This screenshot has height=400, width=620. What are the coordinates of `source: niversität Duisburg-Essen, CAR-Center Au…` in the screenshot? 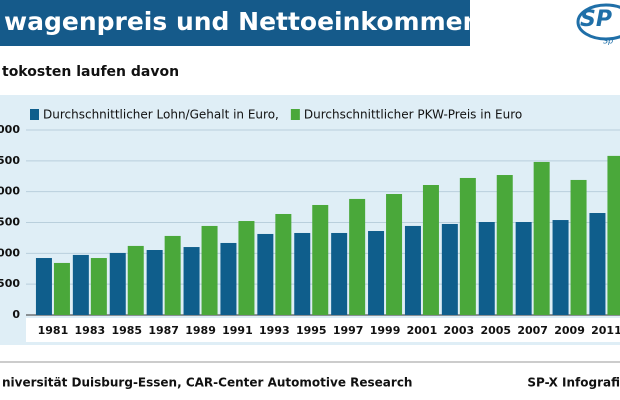 It's located at (207, 383).